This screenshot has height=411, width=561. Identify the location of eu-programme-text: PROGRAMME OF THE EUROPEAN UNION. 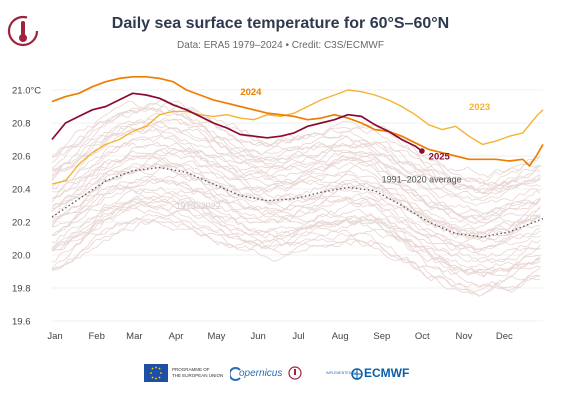
(197, 372).